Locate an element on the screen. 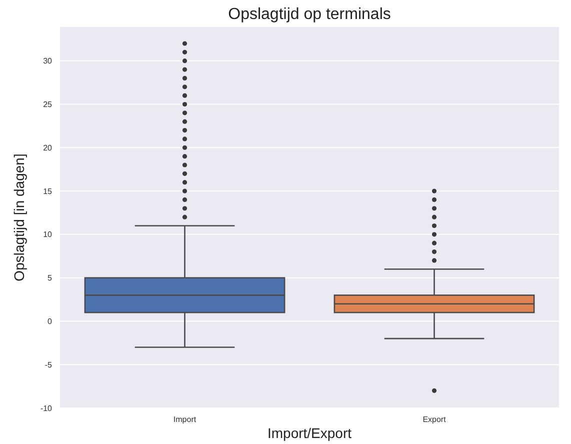 This screenshot has height=444, width=571. y-tick-label: 20 is located at coordinates (48, 147).